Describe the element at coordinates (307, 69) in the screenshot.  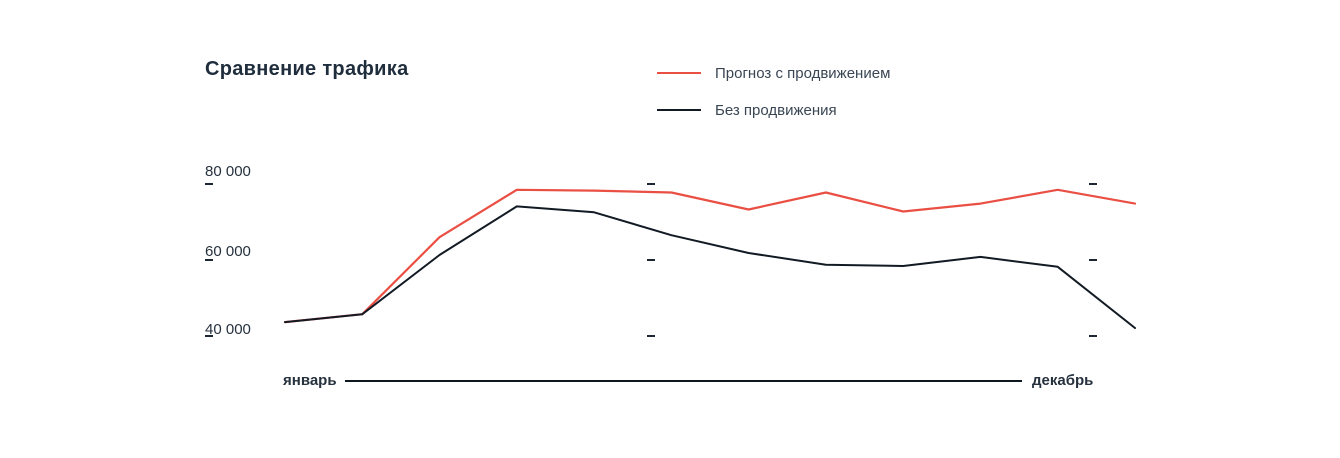
I see `page-title: Сравнение трафика` at that location.